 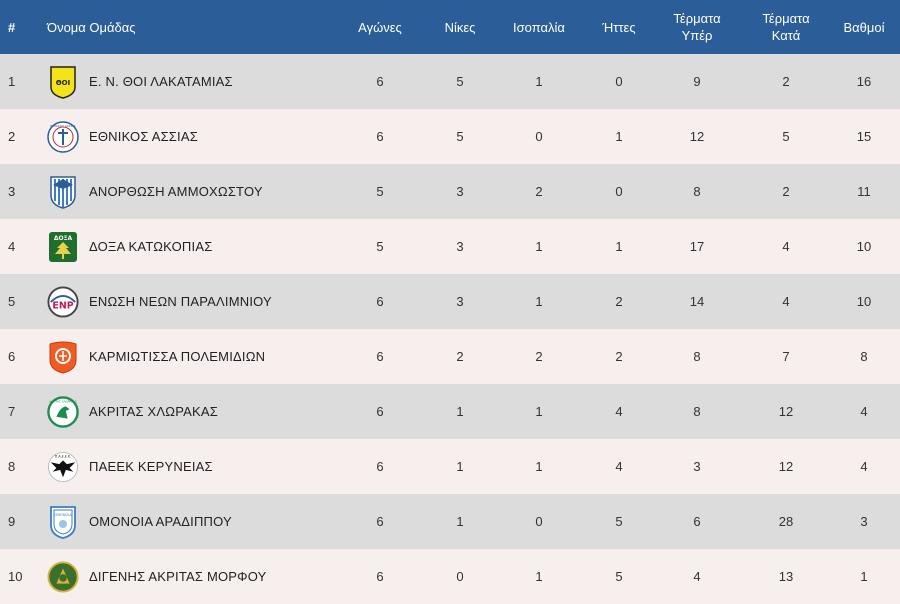 What do you see at coordinates (143, 136) in the screenshot?
I see `team-name: ΕΘΝΙΚΟΣ ΑΣΣΙΑΣ` at bounding box center [143, 136].